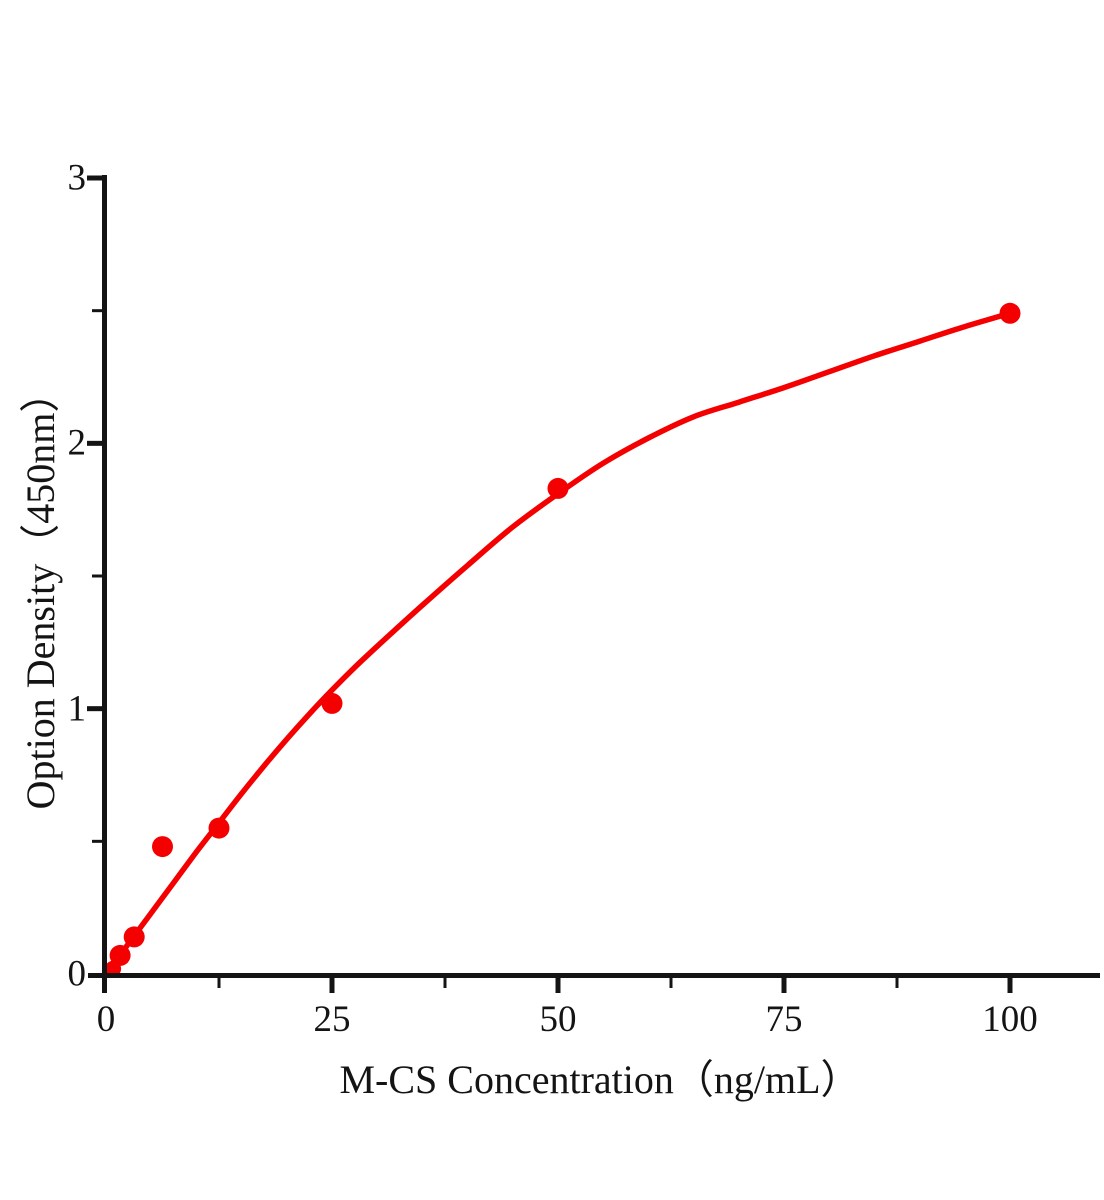  Describe the element at coordinates (332, 1019) in the screenshot. I see `x-tick-label: 25` at that location.